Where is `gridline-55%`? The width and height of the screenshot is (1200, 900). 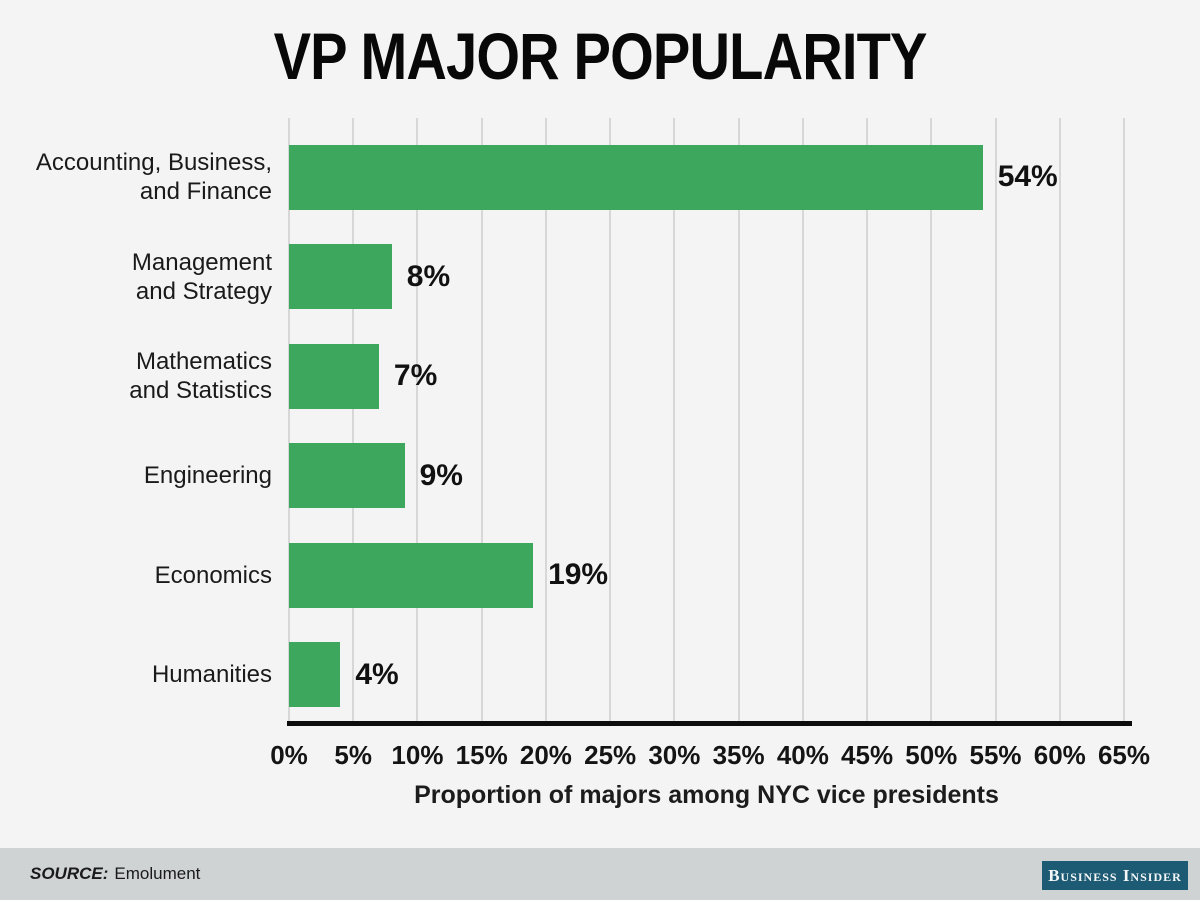 gridline-55% is located at coordinates (995, 419).